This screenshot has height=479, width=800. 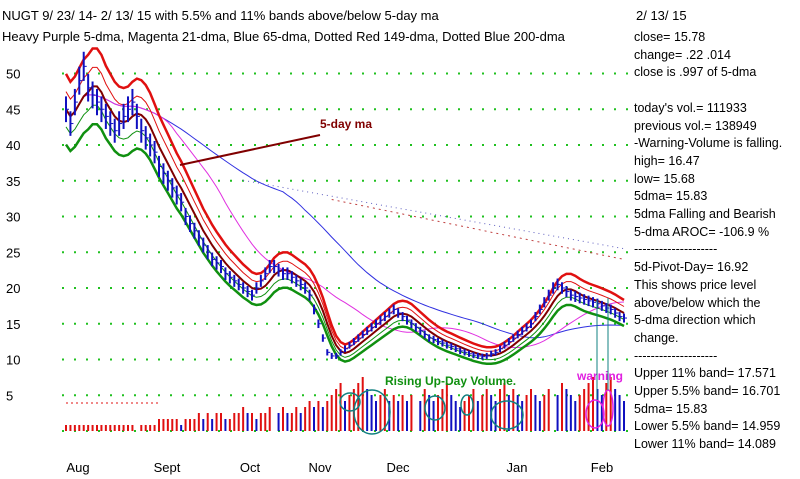 I want to click on stat-line: This shows price level, so click(x=695, y=284).